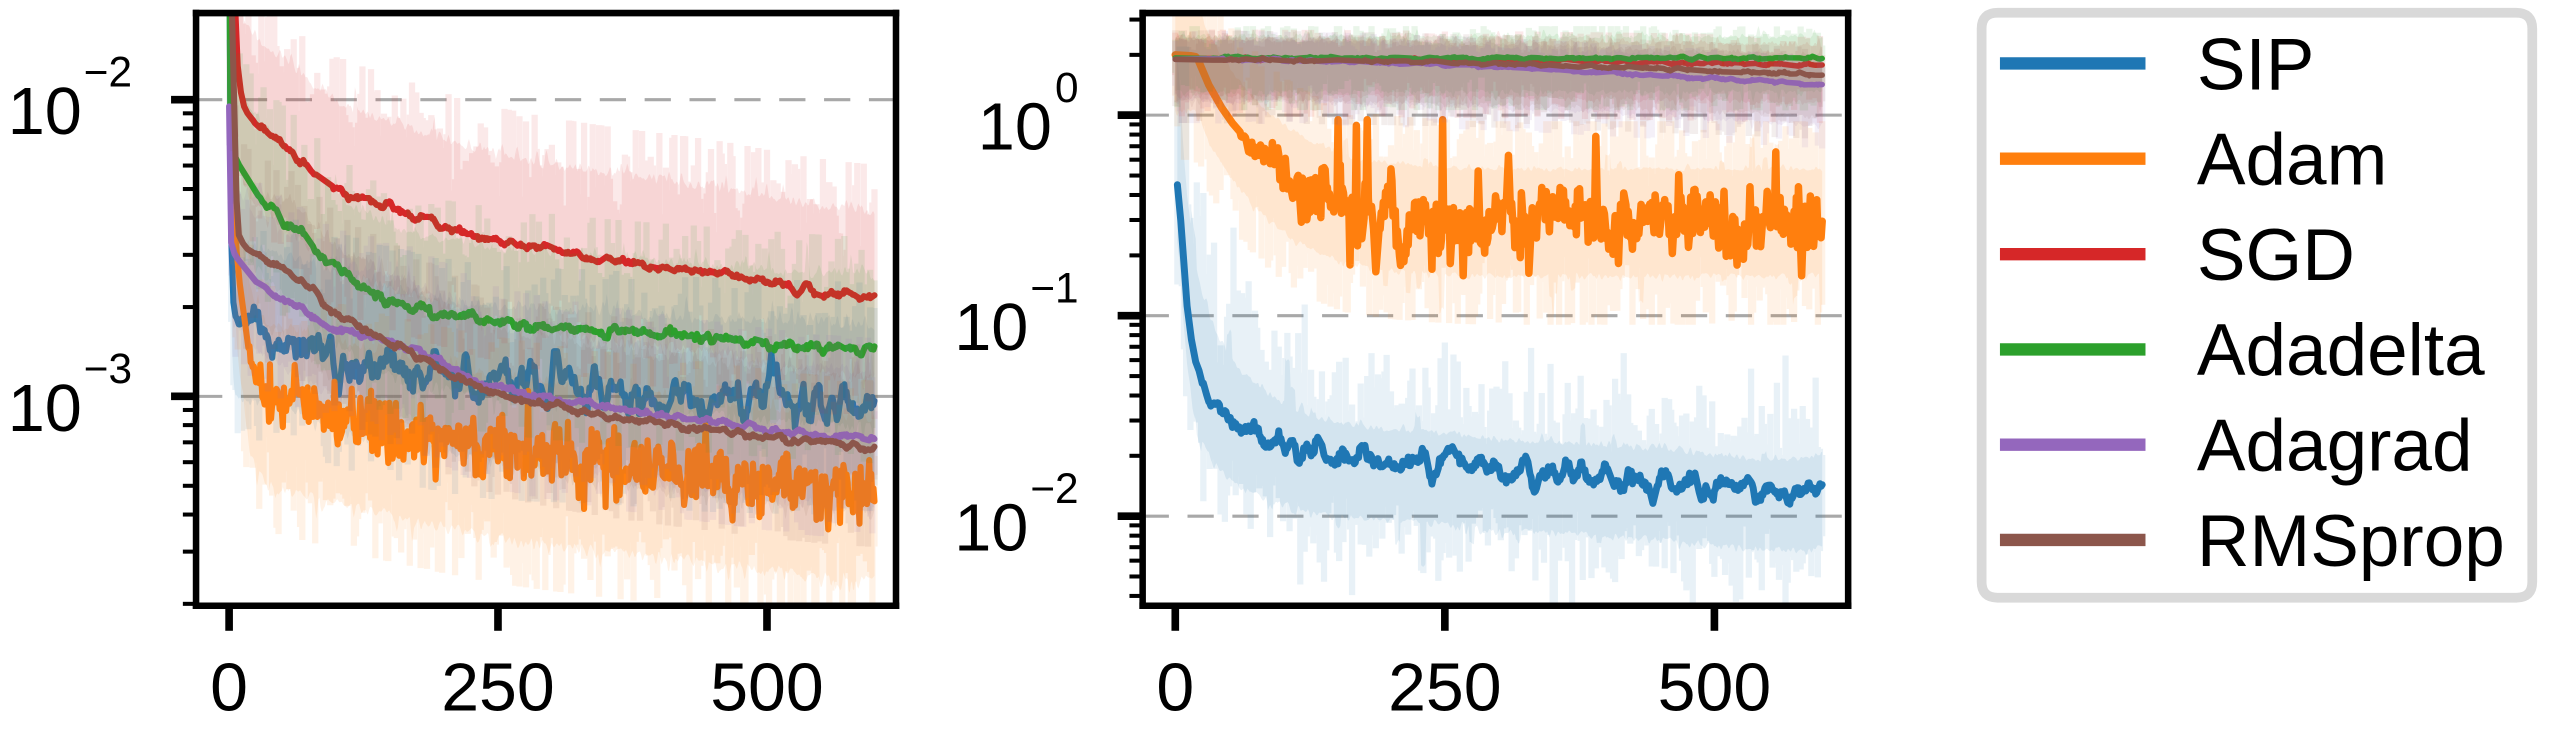 The height and width of the screenshot is (733, 2560). I want to click on svg-text: SIP, so click(2256, 64).